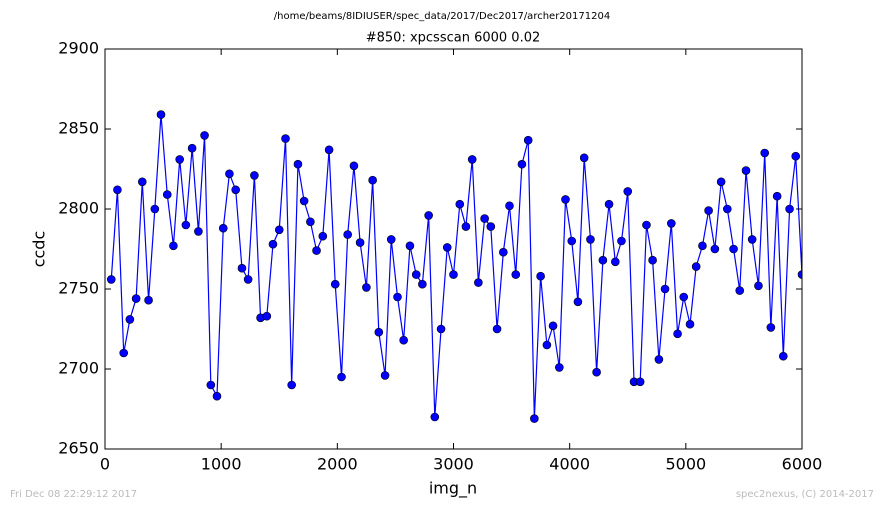 This screenshot has width=884, height=509. I want to click on x-axis-label: img_n, so click(453, 489).